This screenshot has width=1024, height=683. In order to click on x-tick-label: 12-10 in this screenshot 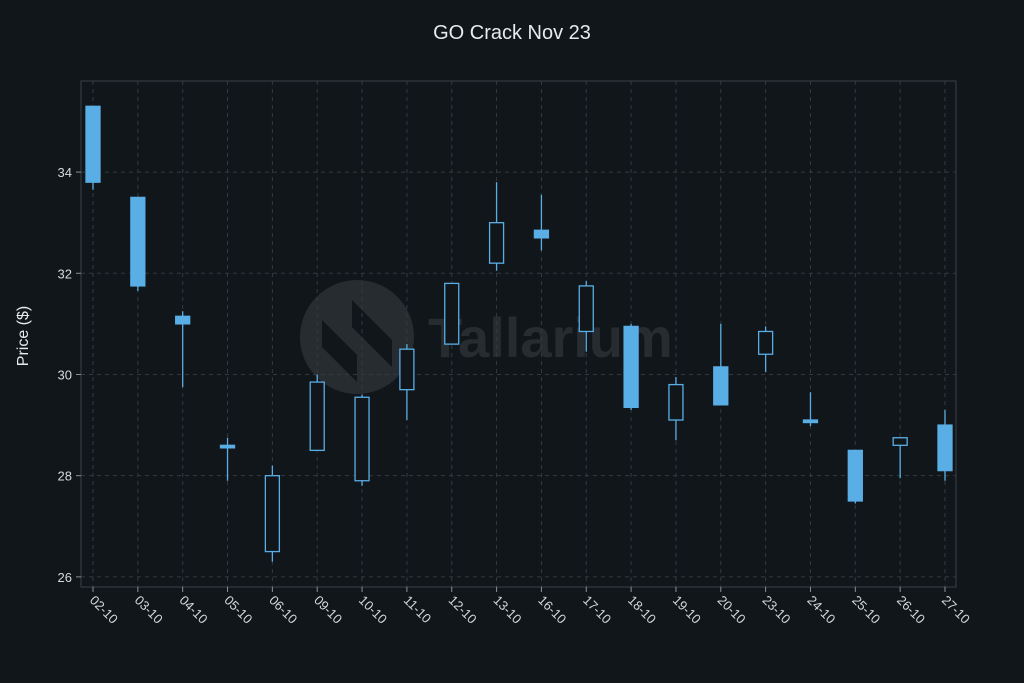, I will do `click(463, 610)`.